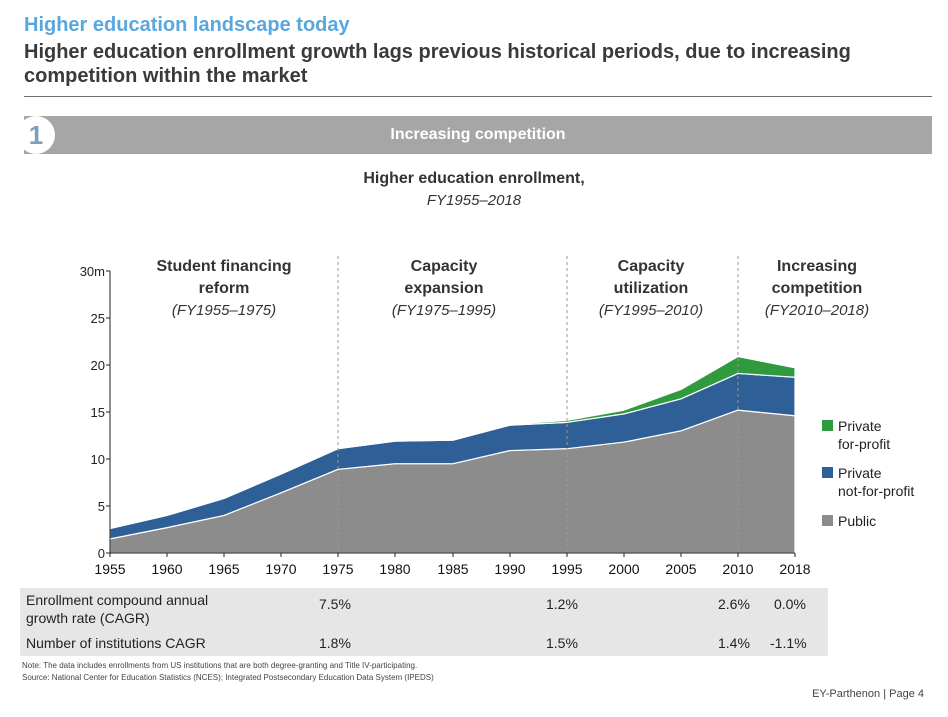 The height and width of the screenshot is (717, 948). I want to click on cagr-row1-label-line2: growth rate (CAGR), so click(88, 618).